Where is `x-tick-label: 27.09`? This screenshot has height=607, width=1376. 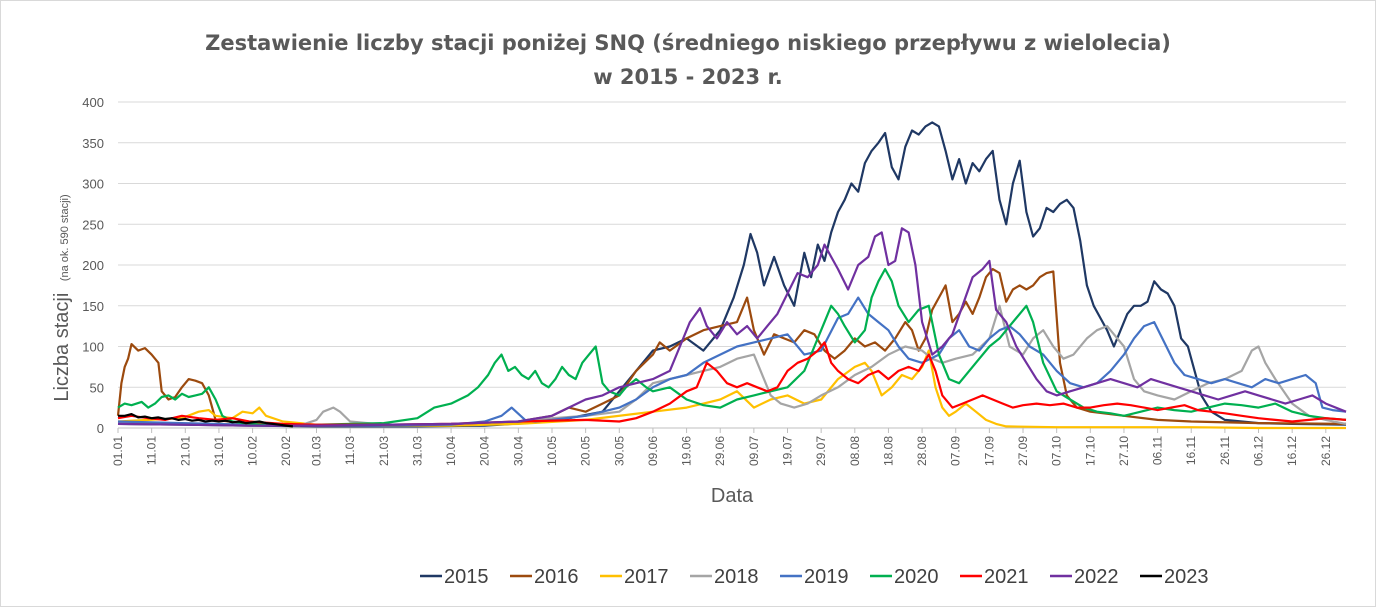 x-tick-label: 27.09 is located at coordinates (1023, 451).